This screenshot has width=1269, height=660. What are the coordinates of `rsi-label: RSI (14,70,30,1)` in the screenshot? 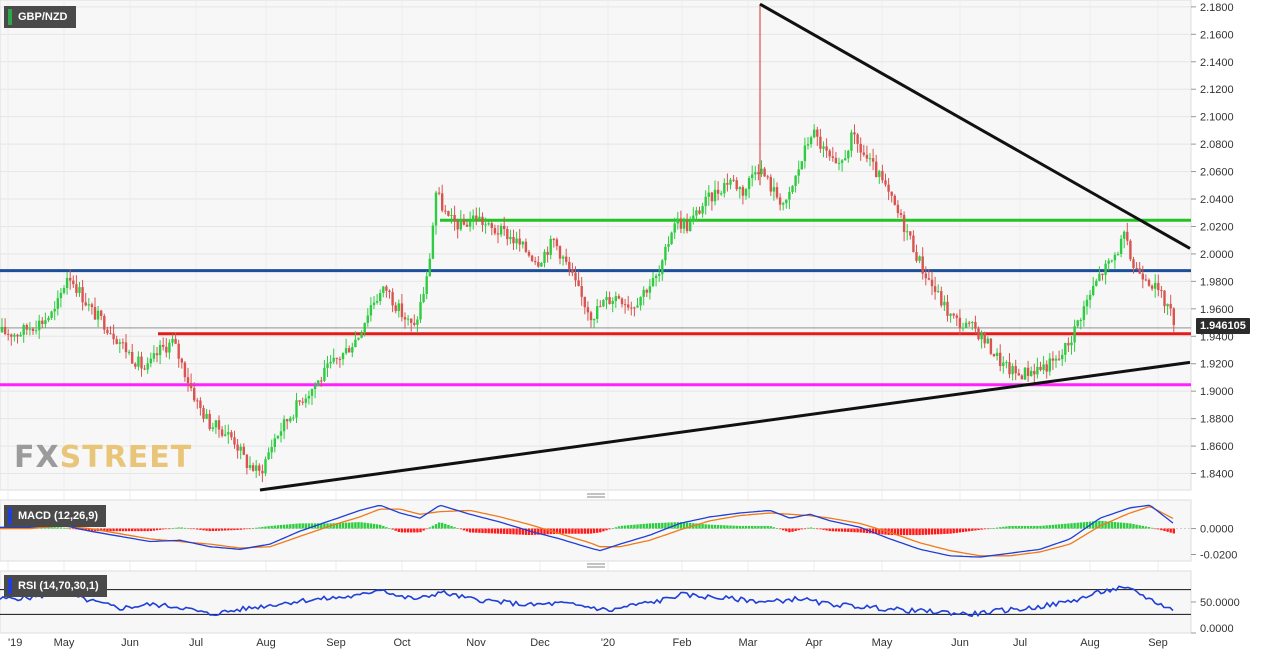 It's located at (55, 586).